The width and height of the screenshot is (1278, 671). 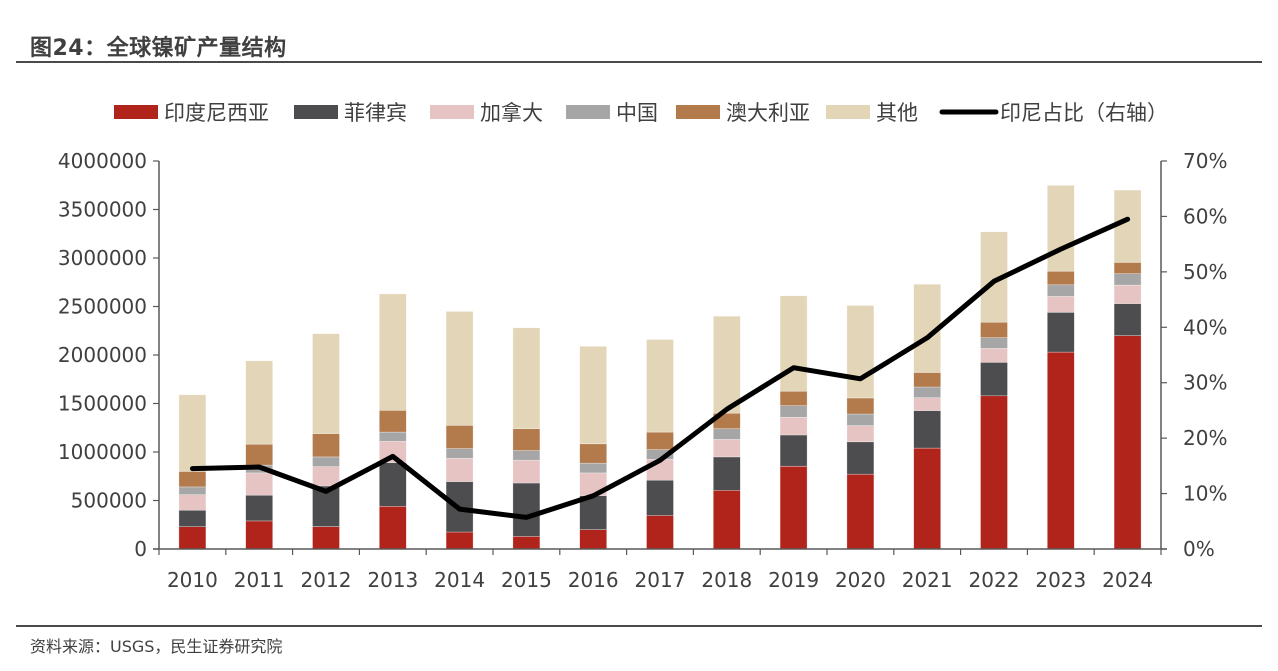 I want to click on bar-segment-2018-s2, so click(x=726, y=448).